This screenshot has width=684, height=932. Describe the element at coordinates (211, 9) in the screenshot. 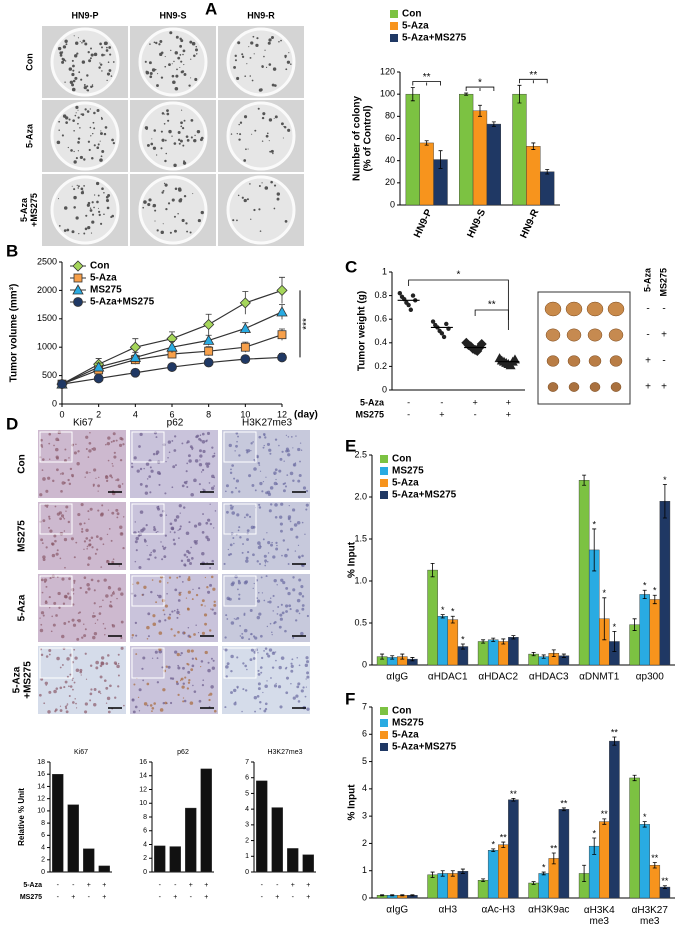

I see `panel-letter: A` at that location.